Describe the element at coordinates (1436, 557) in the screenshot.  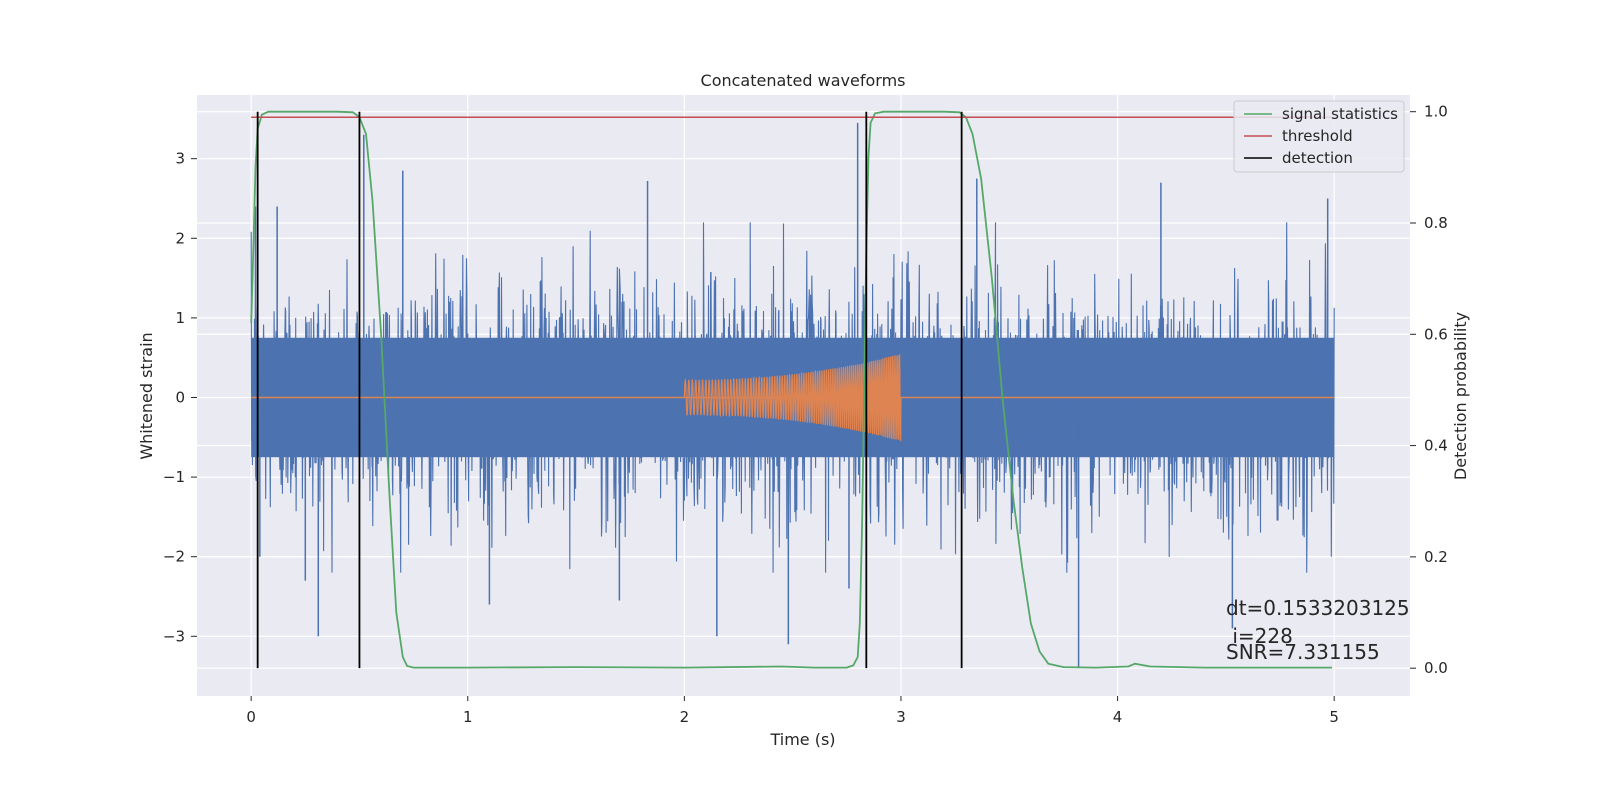
I see `y2-tick-label-1: 0.2` at that location.